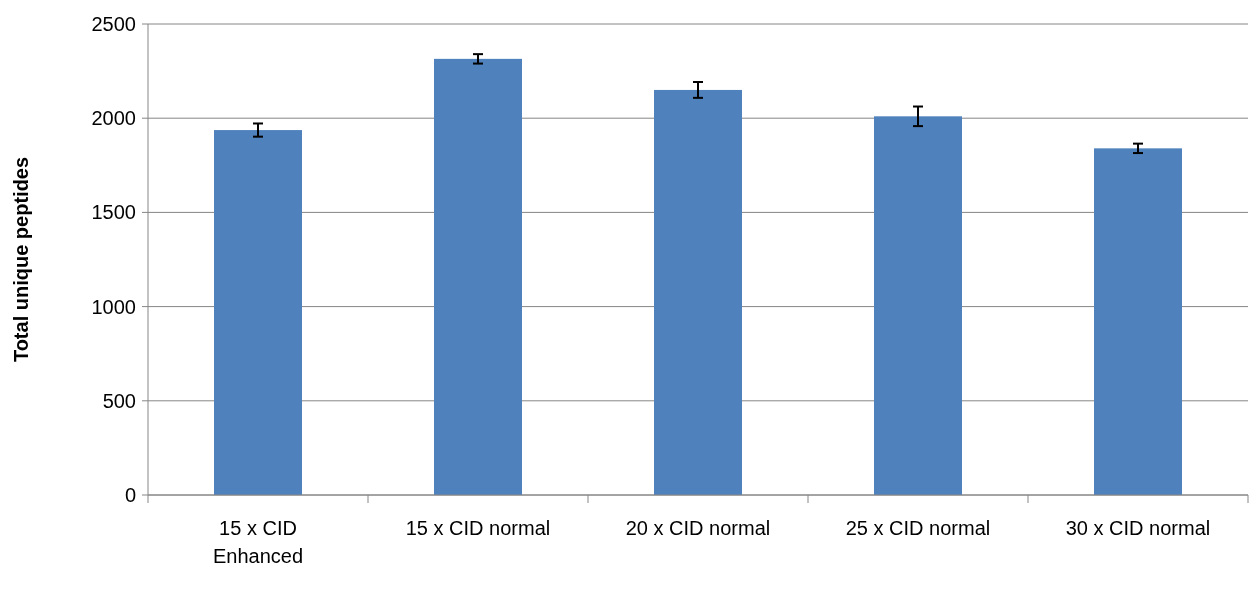  I want to click on y-tick-label: 2500, so click(113, 24).